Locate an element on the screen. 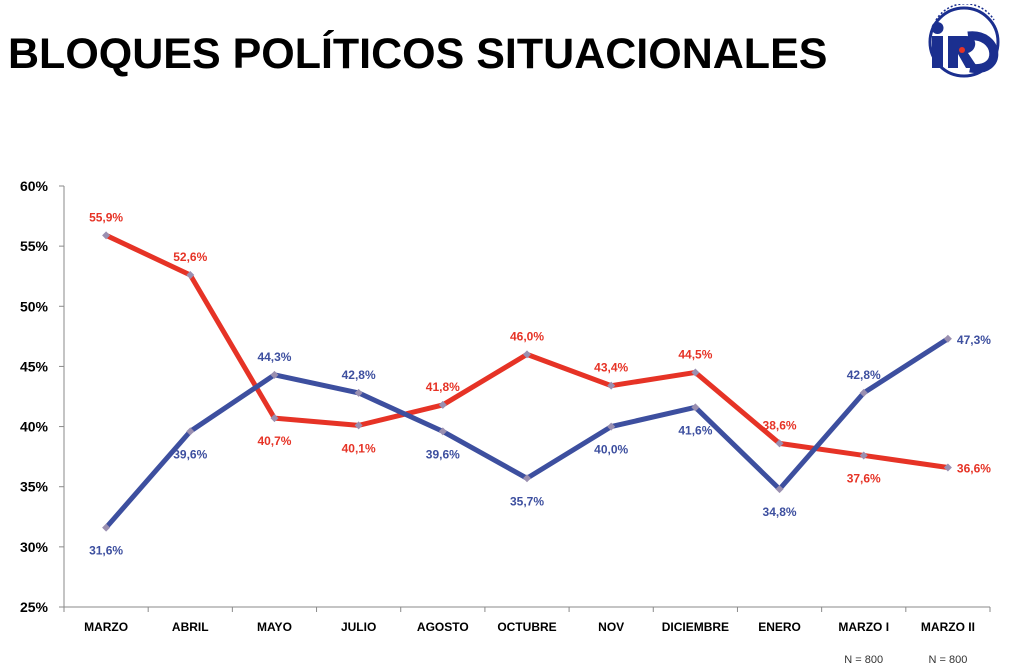 The height and width of the screenshot is (670, 1022). data-label: 43,4% is located at coordinates (611, 368).